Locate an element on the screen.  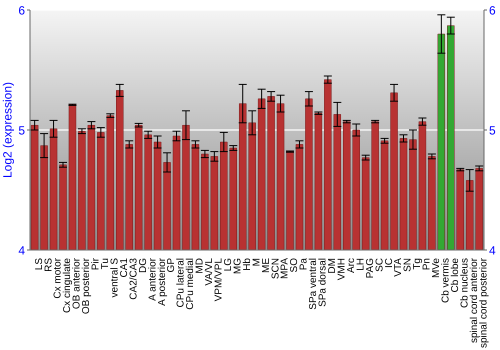
x-tick-label: M is located at coordinates (256, 262).